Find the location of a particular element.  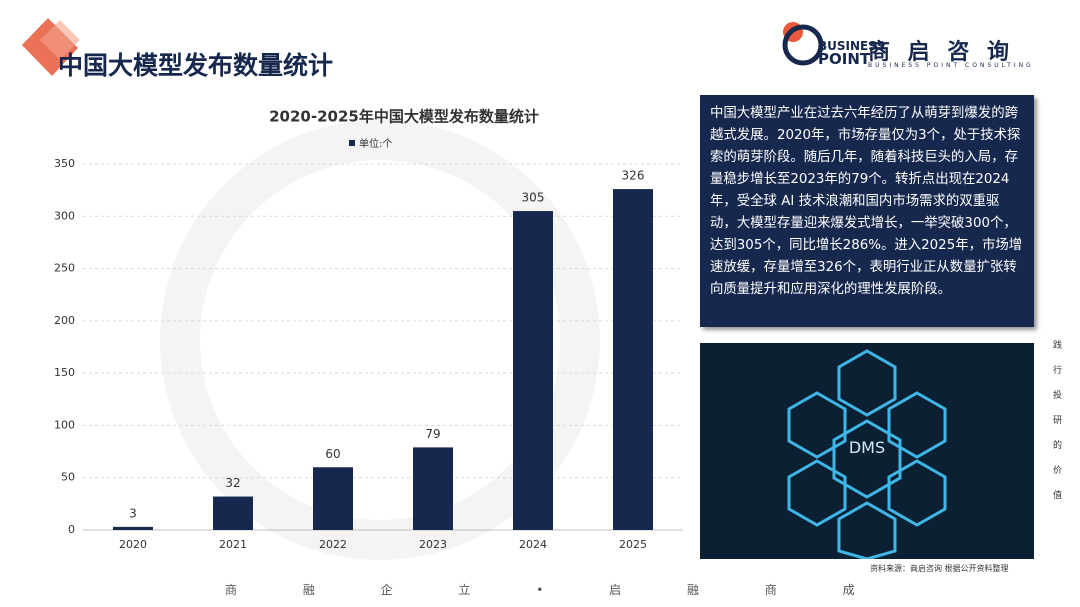

y-tick-label: 150 is located at coordinates (64, 372).